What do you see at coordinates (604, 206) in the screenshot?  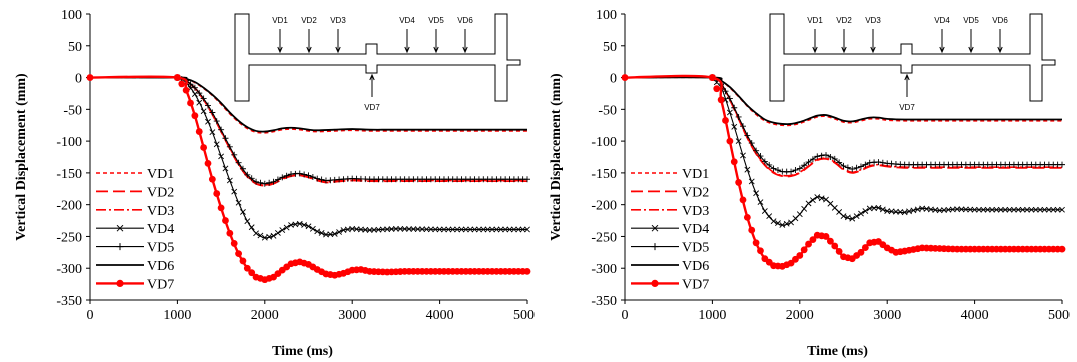 I see `y-tick-label: -200` at bounding box center [604, 206].